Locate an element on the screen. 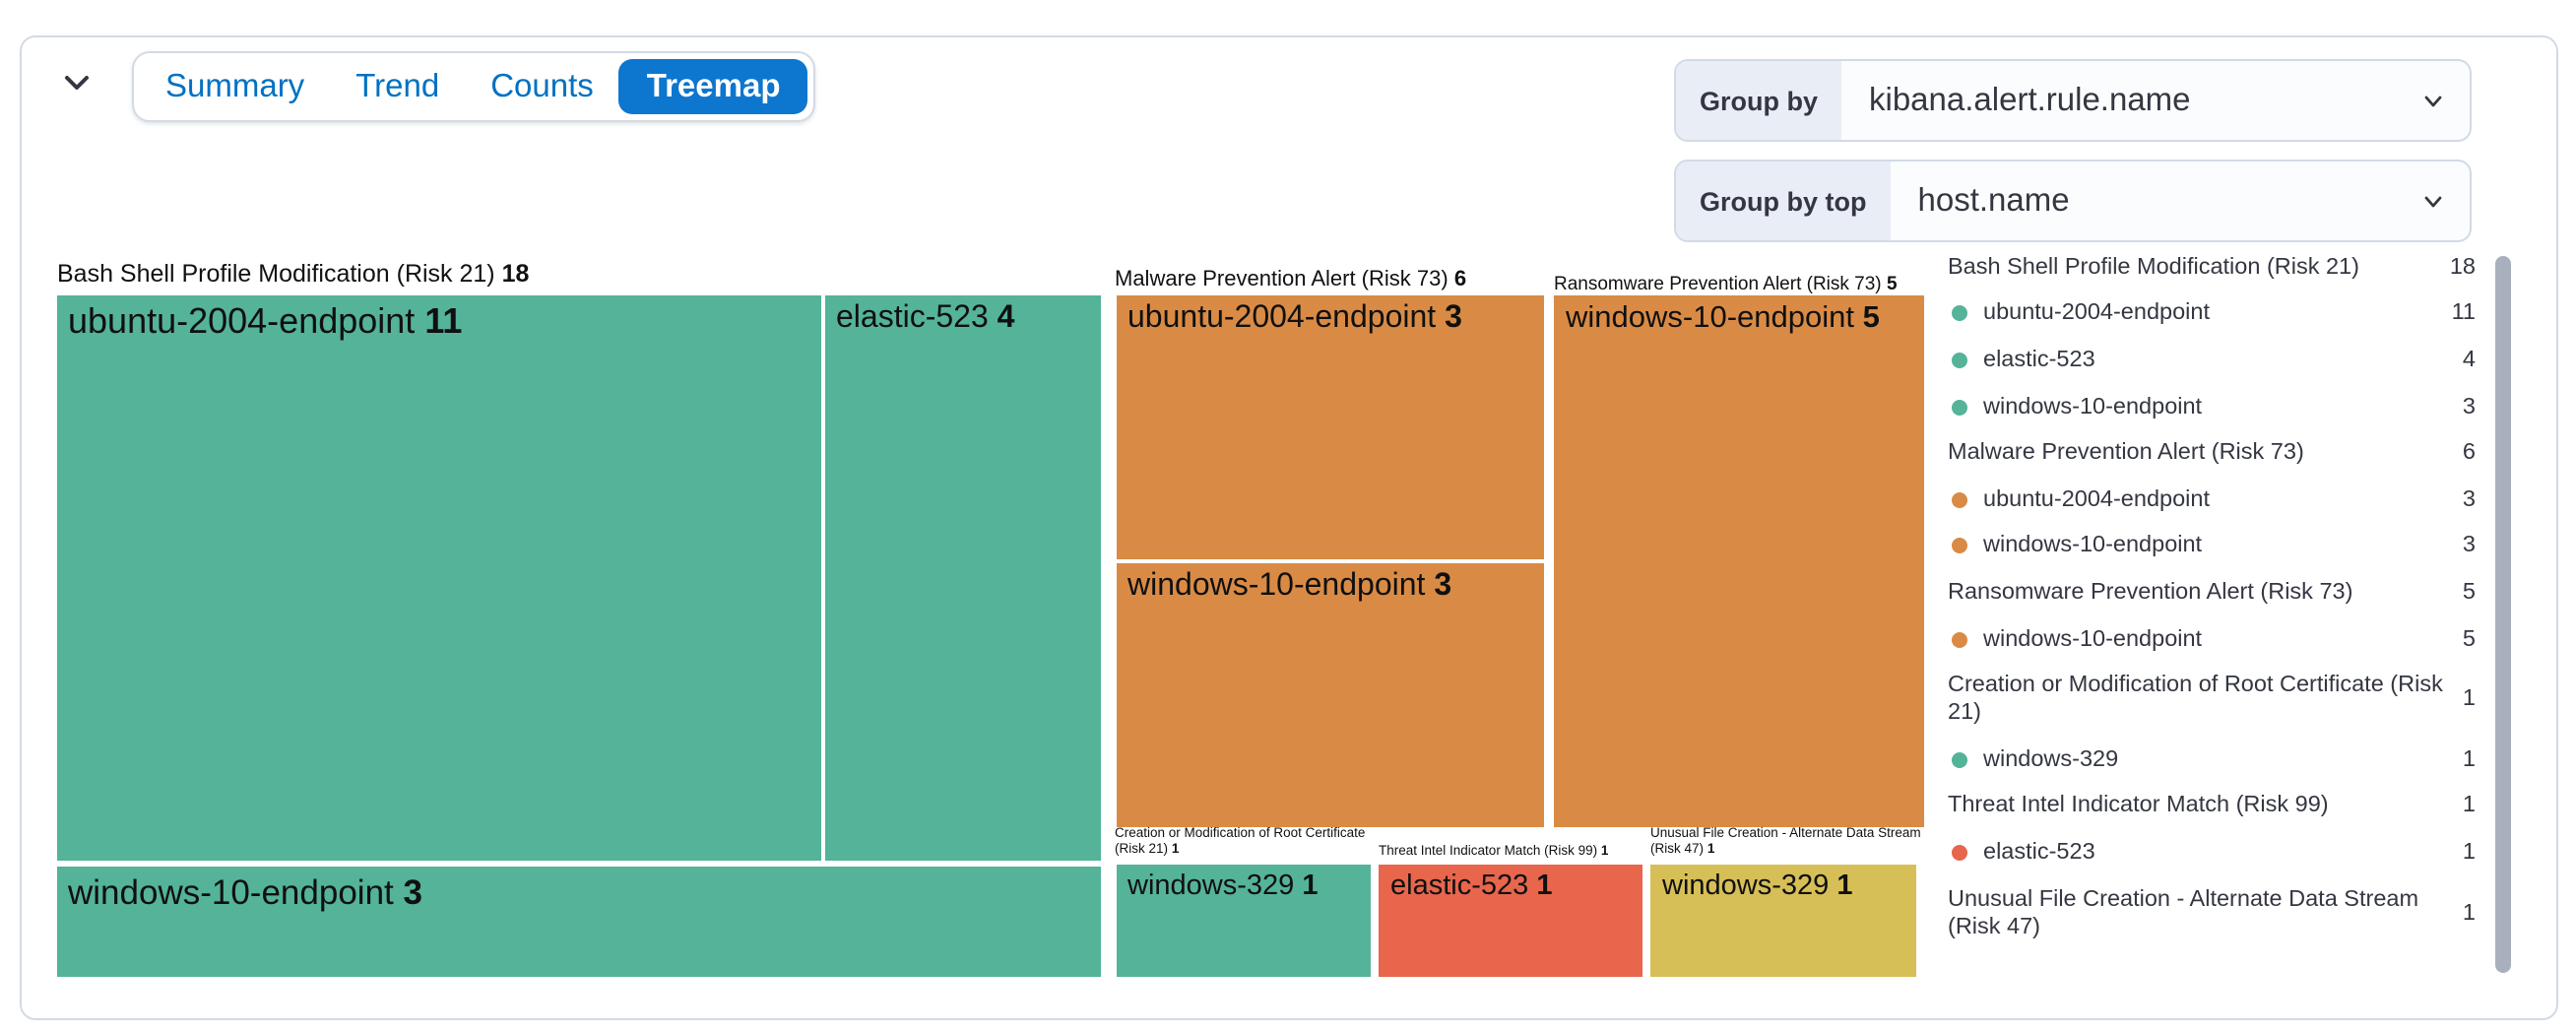 Image resolution: width=2576 pixels, height=1032 pixels. treemap-group-header-ransomware: Ransomware Prevention Alert (Risk 73) 5 is located at coordinates (1726, 284).